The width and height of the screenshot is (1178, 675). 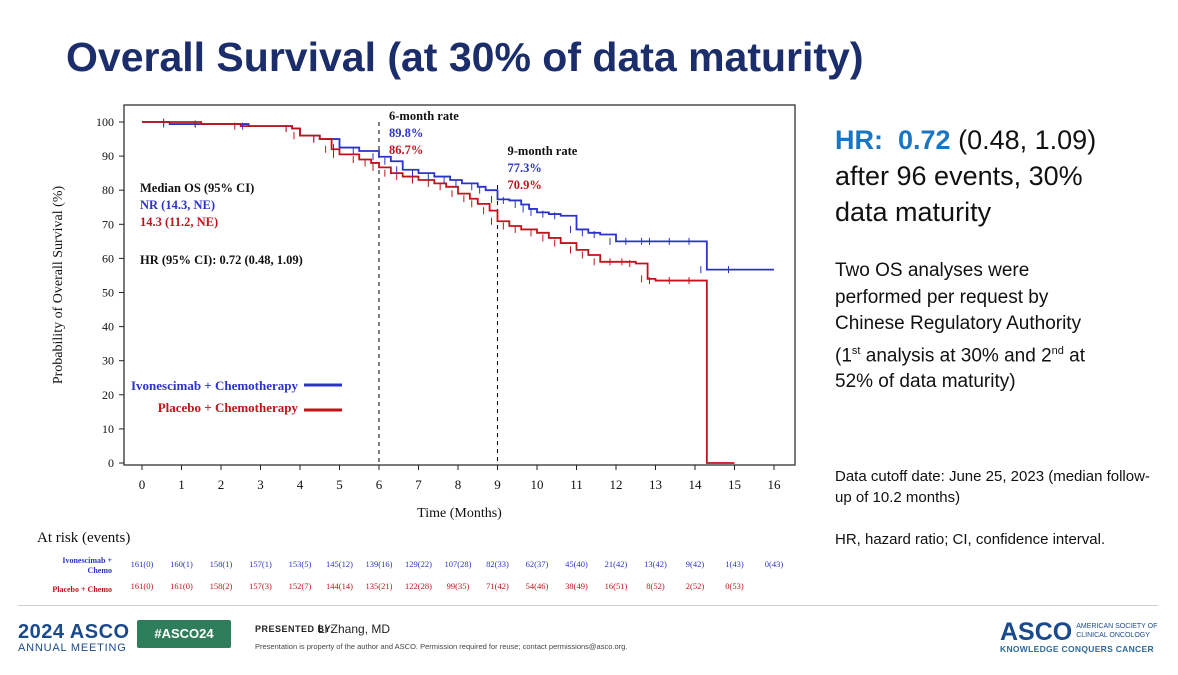 I want to click on asco-society: AMERICAN SOCIETY OF CLINICAL ONCOLOGY, so click(x=1116, y=631).